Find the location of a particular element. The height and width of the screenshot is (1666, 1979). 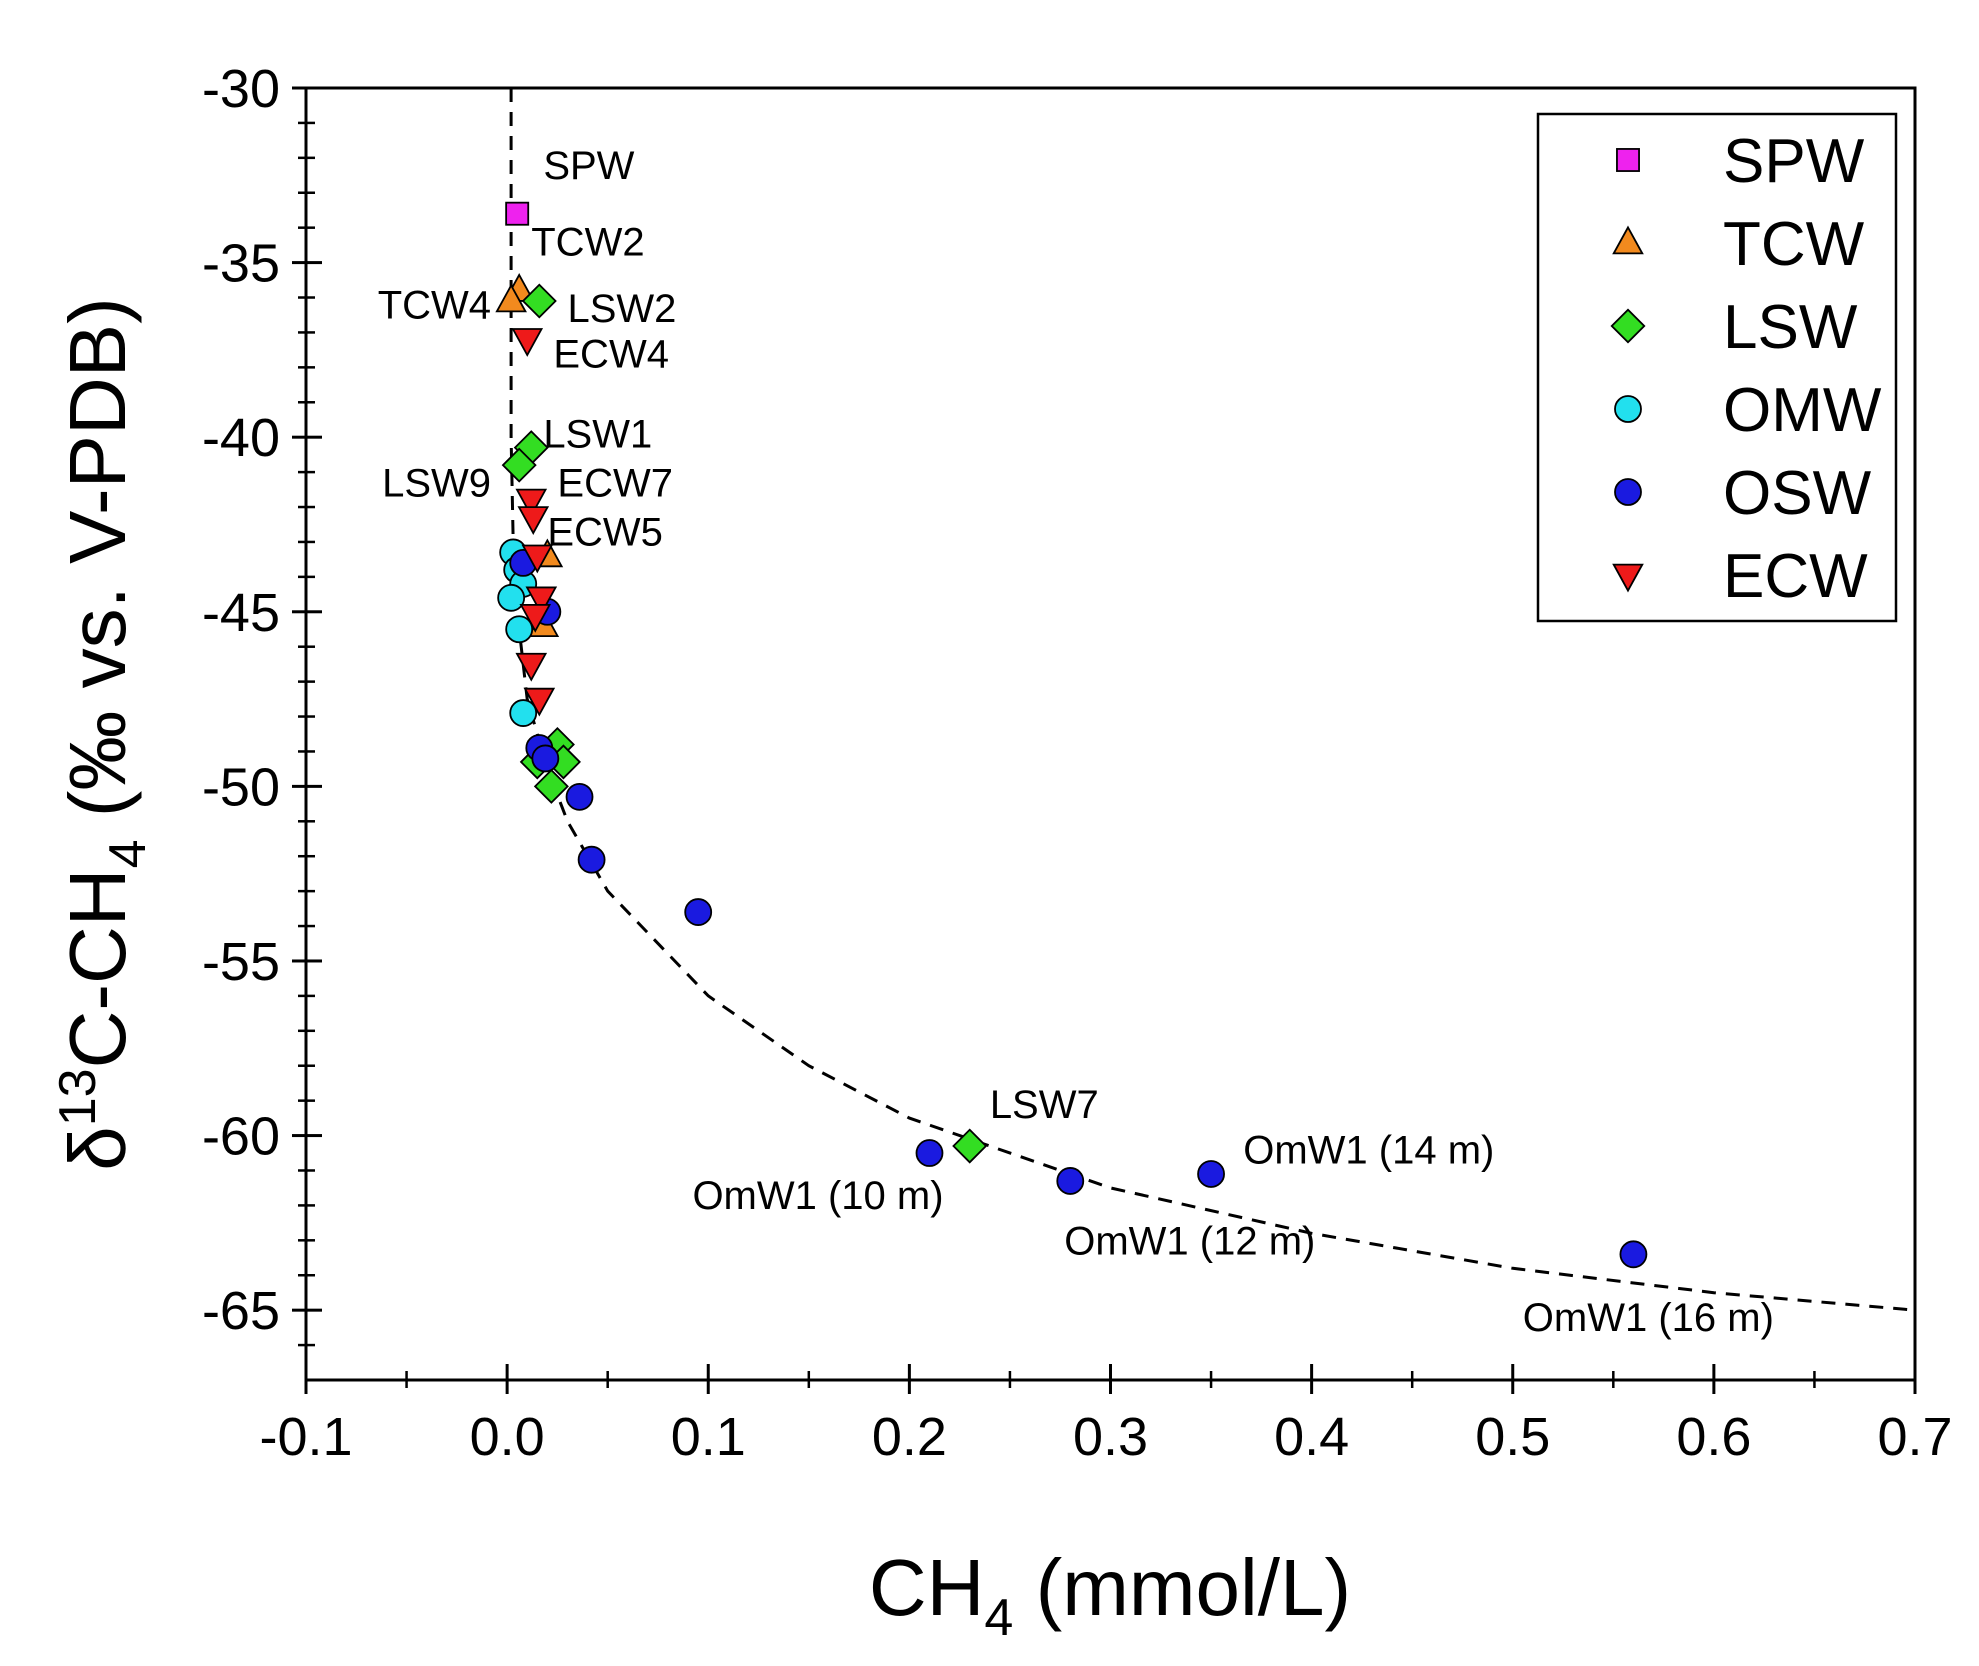

y-tick-label: -40 is located at coordinates (241, 438).